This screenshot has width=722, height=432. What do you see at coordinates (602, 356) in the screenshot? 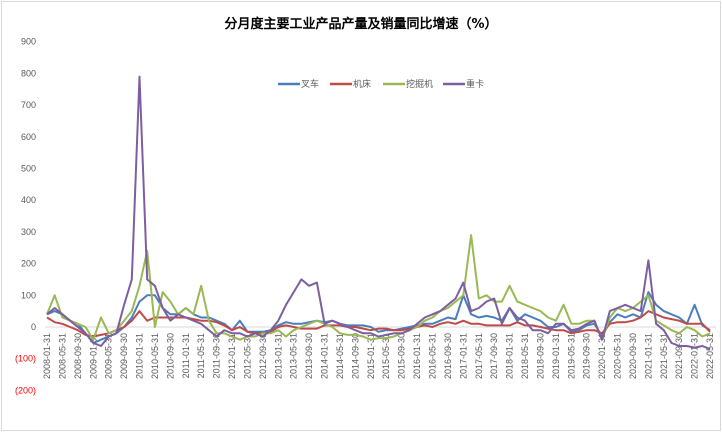
I see `x-tick-label: 2020-01-31` at bounding box center [602, 356].